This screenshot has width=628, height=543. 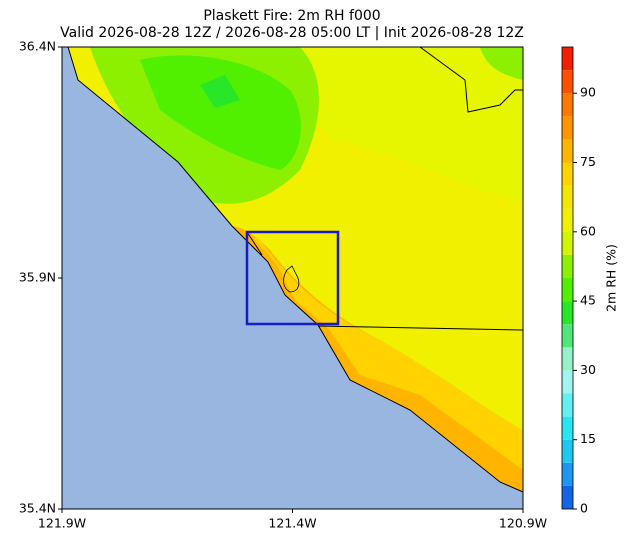 What do you see at coordinates (62, 523) in the screenshot?
I see `x-tick-label: 121.9W` at bounding box center [62, 523].